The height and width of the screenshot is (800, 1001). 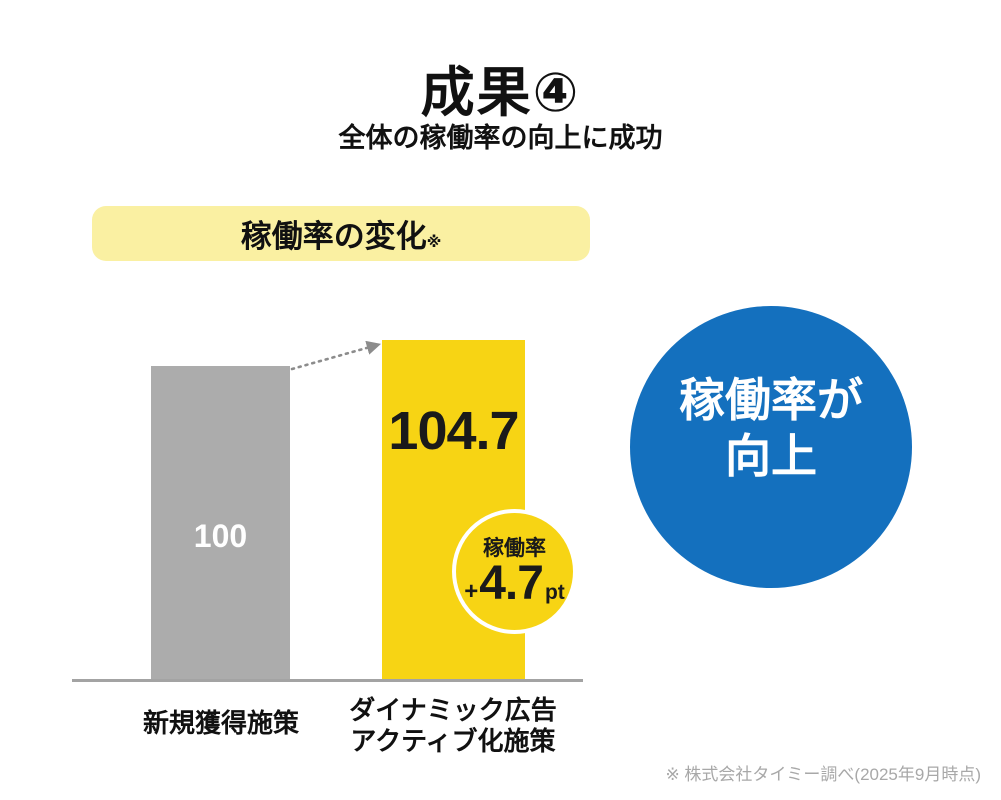 What do you see at coordinates (453, 741) in the screenshot?
I see `category-label-dynamic-ads-line2: アクティブ化施策` at bounding box center [453, 741].